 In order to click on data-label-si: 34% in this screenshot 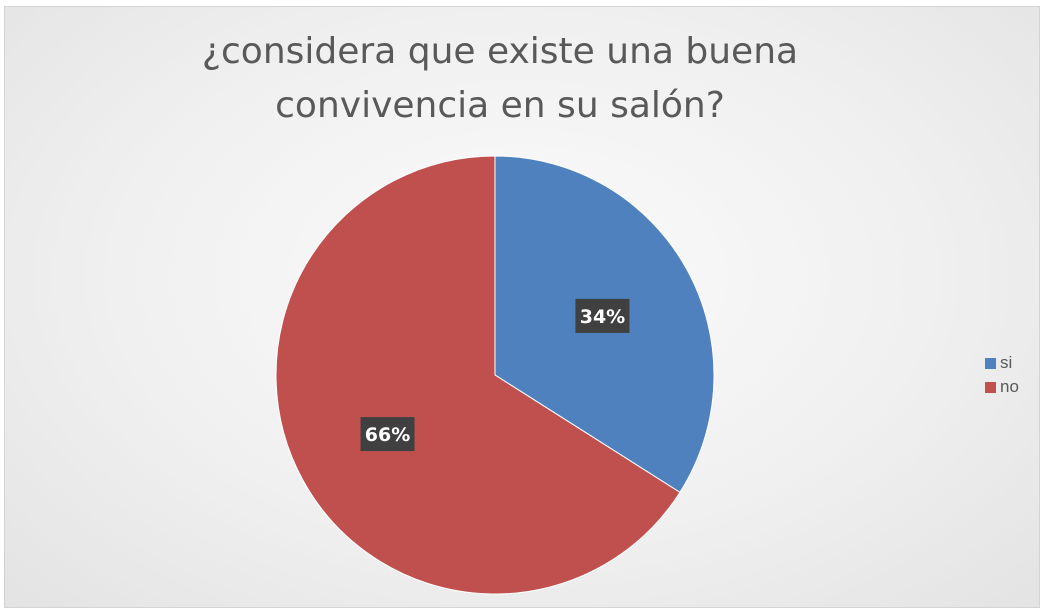, I will do `click(602, 315)`.